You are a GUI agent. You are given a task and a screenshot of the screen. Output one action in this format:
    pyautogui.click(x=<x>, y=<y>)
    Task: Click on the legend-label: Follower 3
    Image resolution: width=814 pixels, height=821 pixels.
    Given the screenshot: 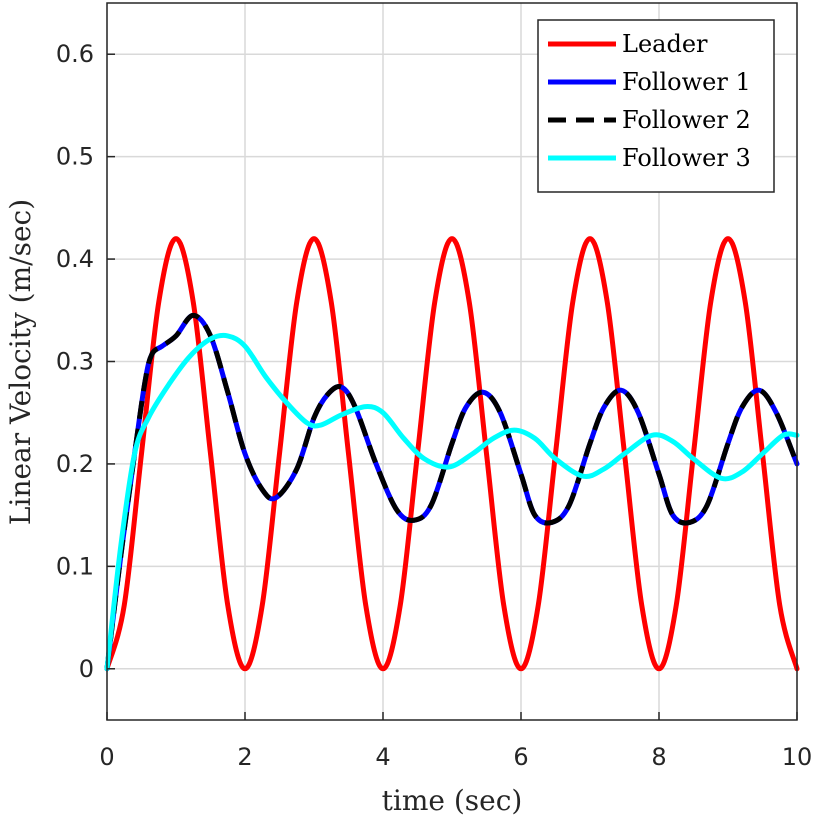 What is the action you would take?
    pyautogui.click(x=686, y=158)
    